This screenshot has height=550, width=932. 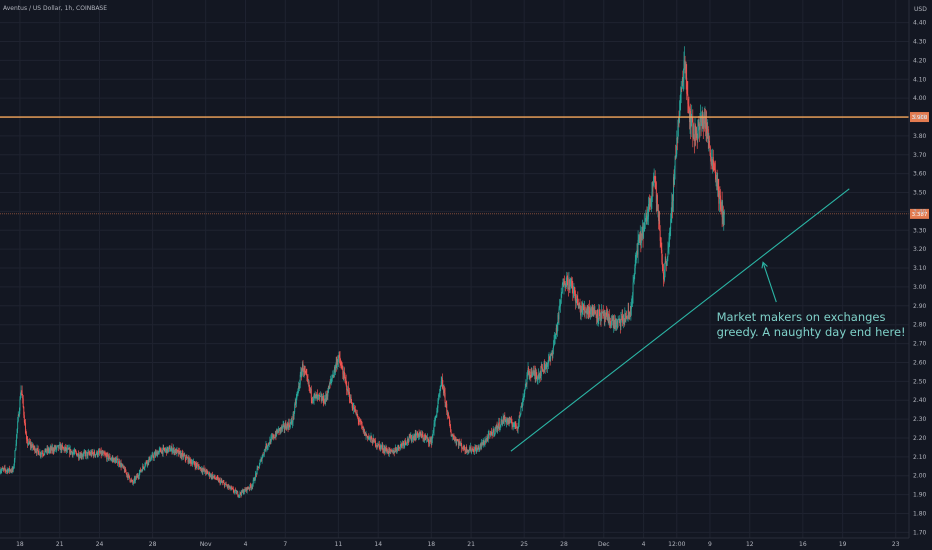 What do you see at coordinates (920, 419) in the screenshot?
I see `price-tick-label: 2.30` at bounding box center [920, 419].